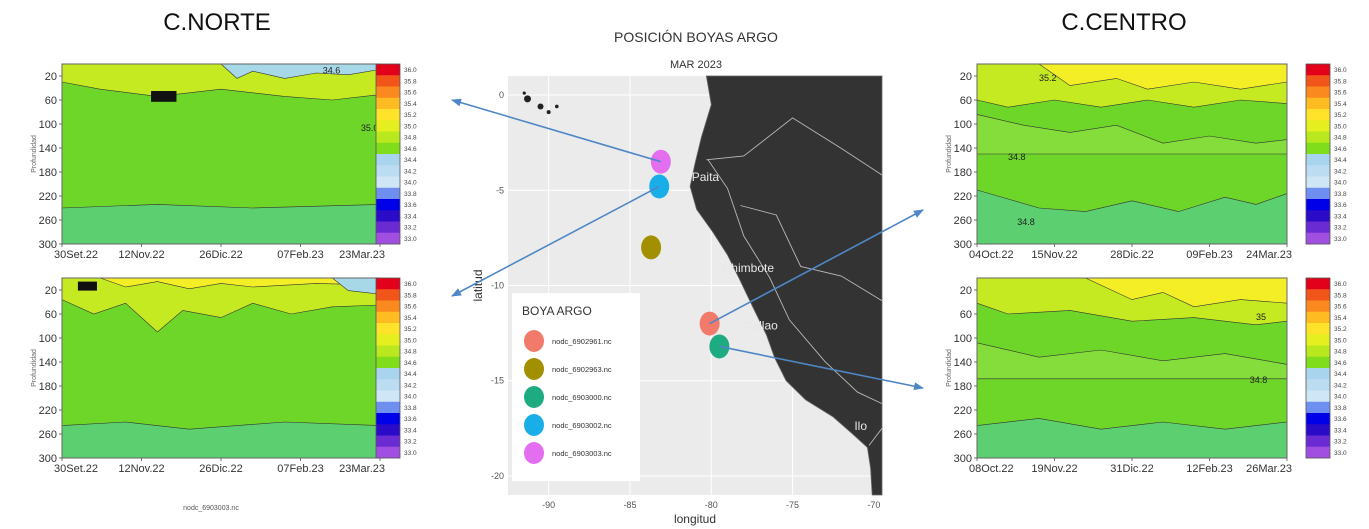 This screenshot has height=529, width=1369. Describe the element at coordinates (211, 508) in the screenshot. I see `panel-caption: nodc_6903003.nc` at that location.